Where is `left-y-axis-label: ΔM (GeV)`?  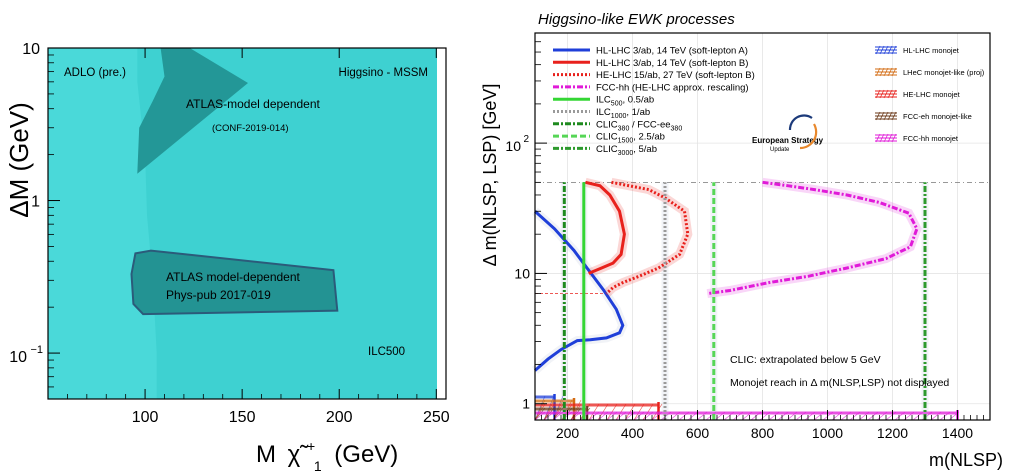 left-y-axis-label: ΔM (GeV) is located at coordinates (19, 160).